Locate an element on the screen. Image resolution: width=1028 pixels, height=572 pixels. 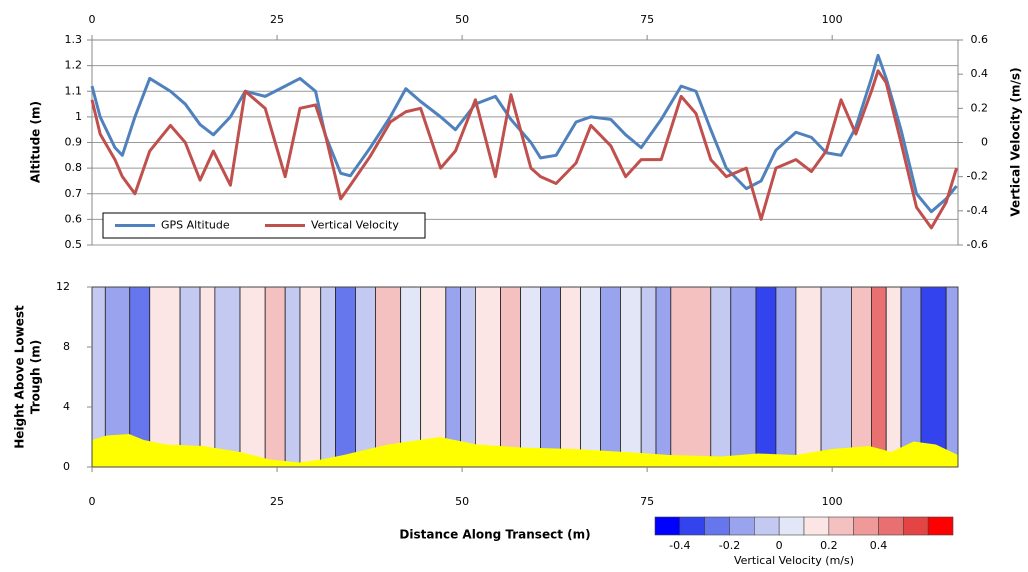
colorbar-tick-label: 0.4 is located at coordinates (879, 545).